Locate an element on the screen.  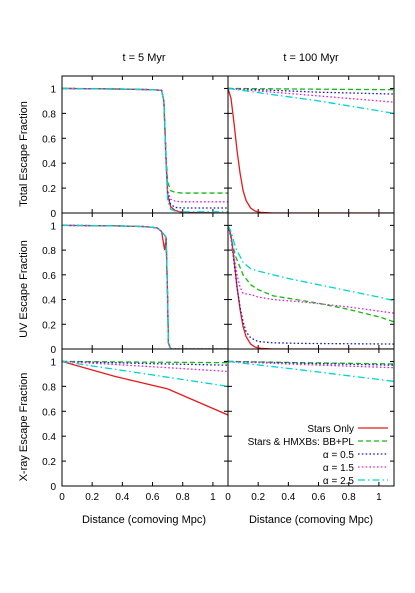
panel-1-0: 0 0.2 0.4 0.6 0.8 1 is located at coordinates (135, 284).